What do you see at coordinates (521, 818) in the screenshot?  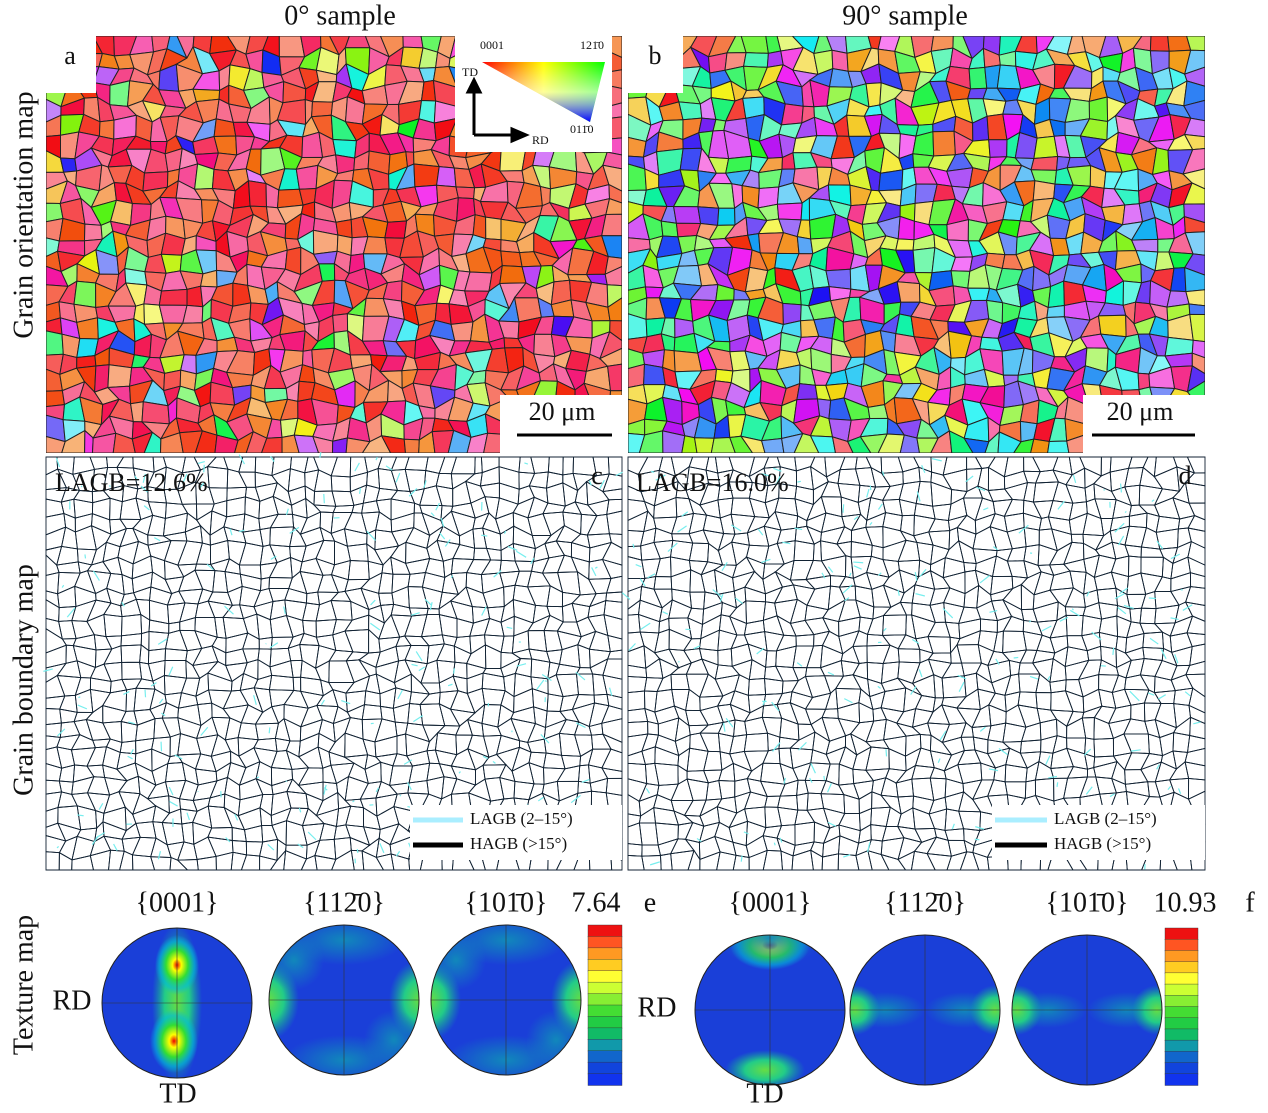 I see `legend-text: LAGB (2–15°)` at bounding box center [521, 818].